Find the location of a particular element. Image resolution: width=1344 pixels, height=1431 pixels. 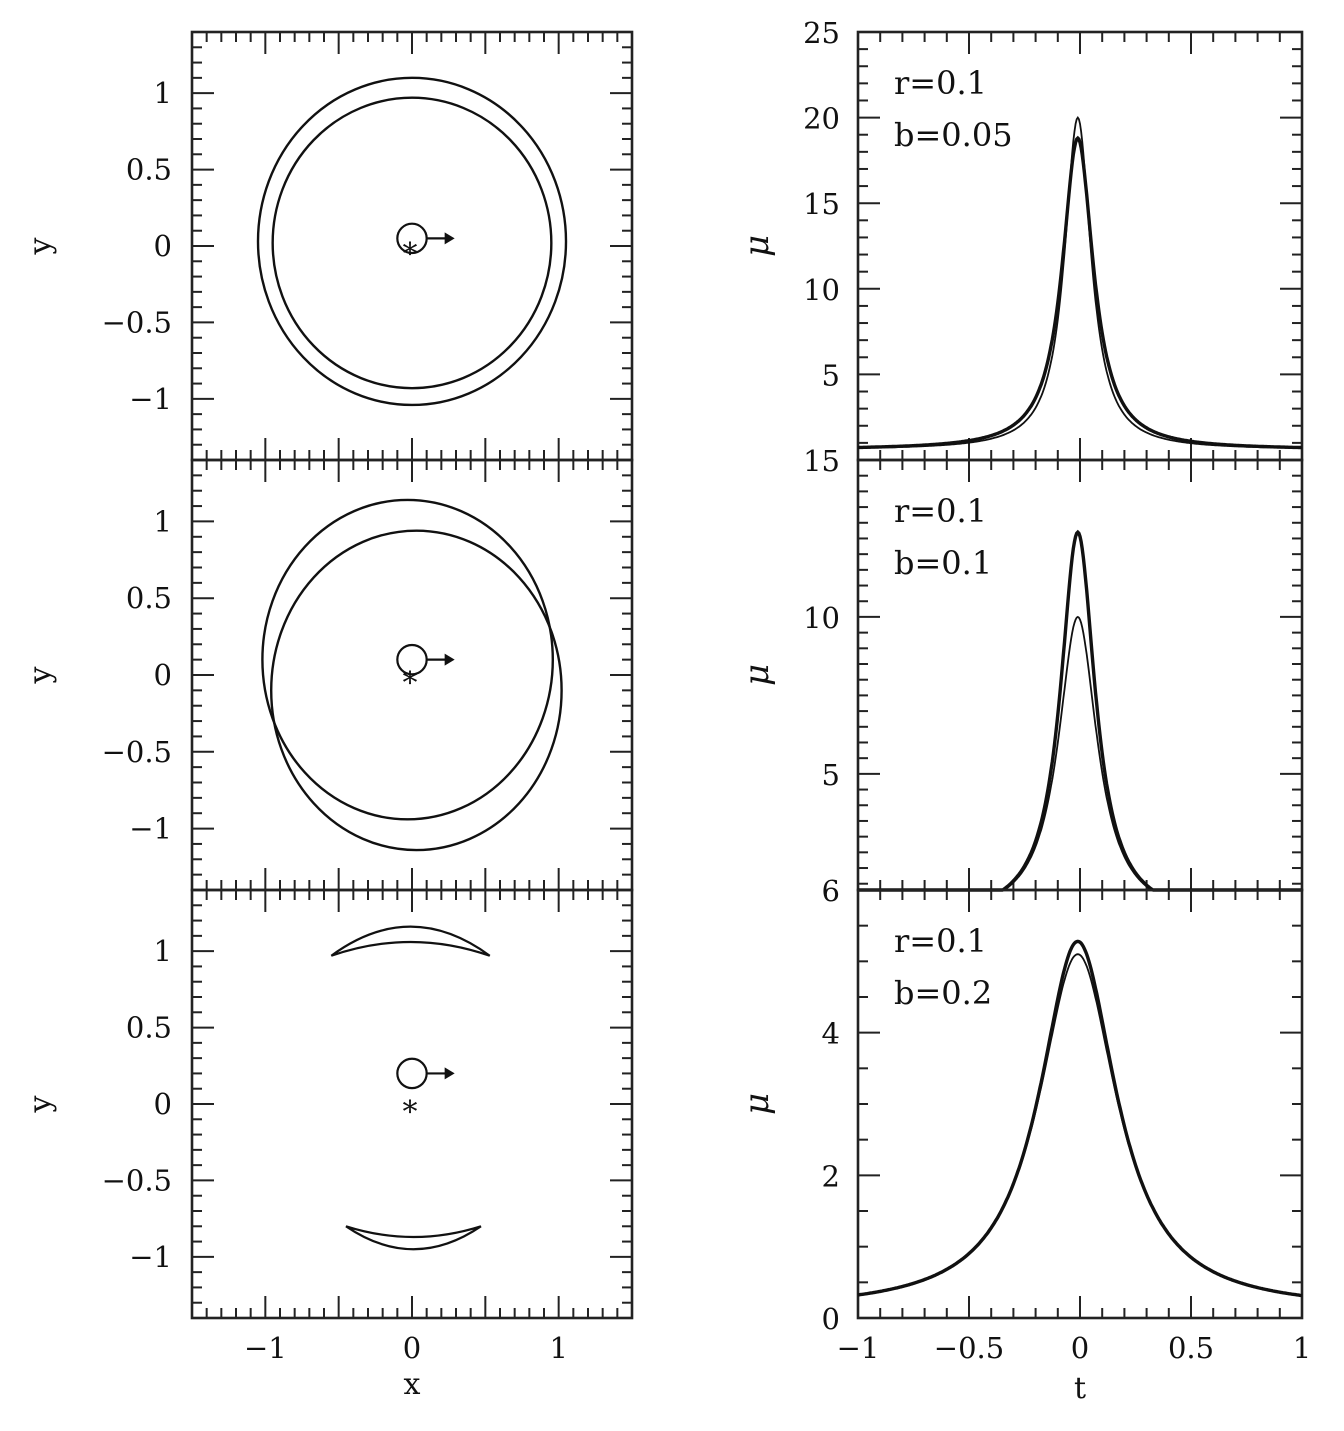

x-tick-label: −0.5 is located at coordinates (969, 1348).